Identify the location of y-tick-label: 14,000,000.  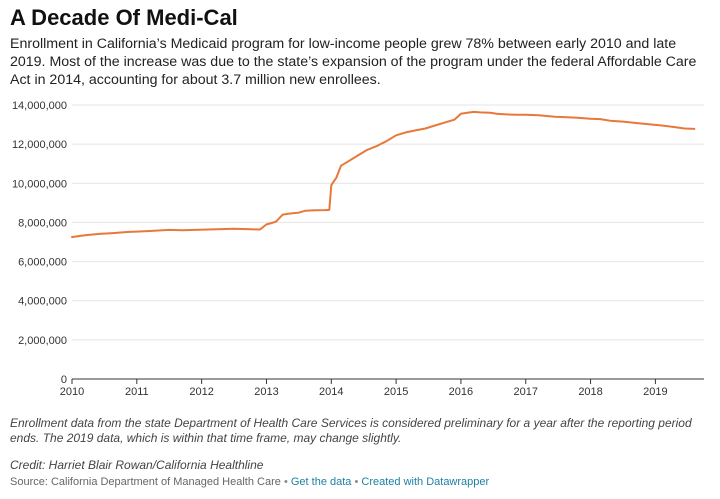
(39, 106).